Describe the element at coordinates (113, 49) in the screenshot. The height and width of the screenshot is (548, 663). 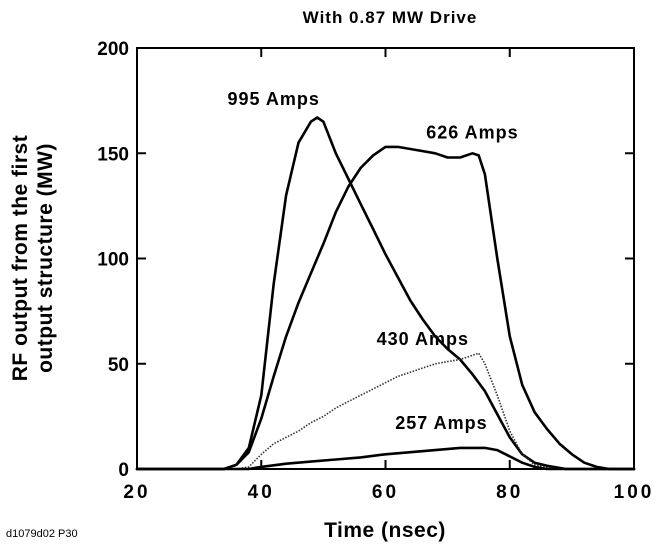
I see `y-tick-label: 200` at that location.